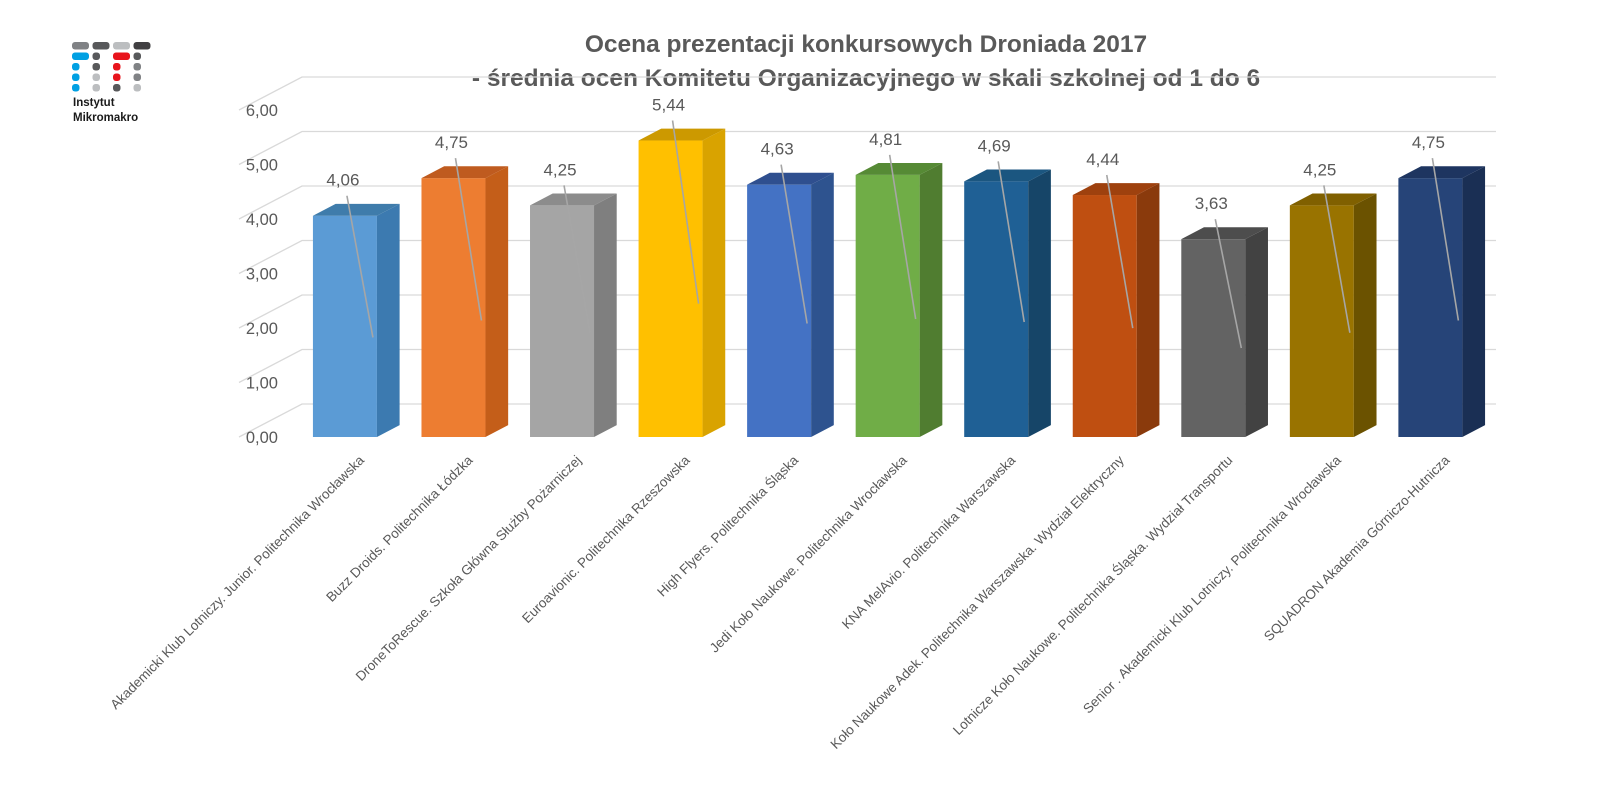 This screenshot has height=812, width=1600. I want to click on y-axis-tick-label: 2,00, so click(262, 329).